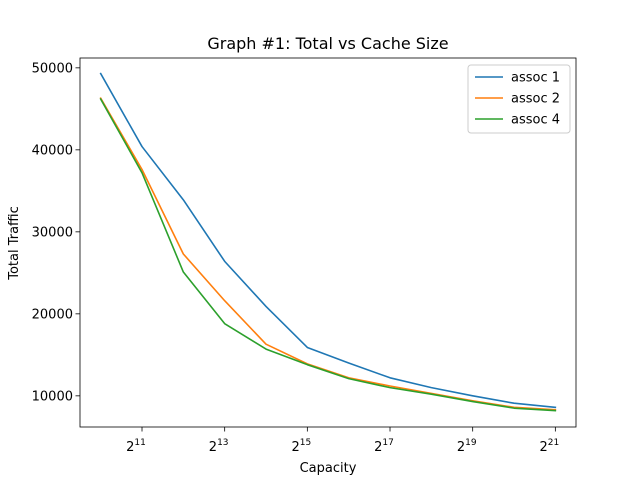 Image resolution: width=640 pixels, height=480 pixels. I want to click on x-tick-exponent: 21, so click(553, 443).